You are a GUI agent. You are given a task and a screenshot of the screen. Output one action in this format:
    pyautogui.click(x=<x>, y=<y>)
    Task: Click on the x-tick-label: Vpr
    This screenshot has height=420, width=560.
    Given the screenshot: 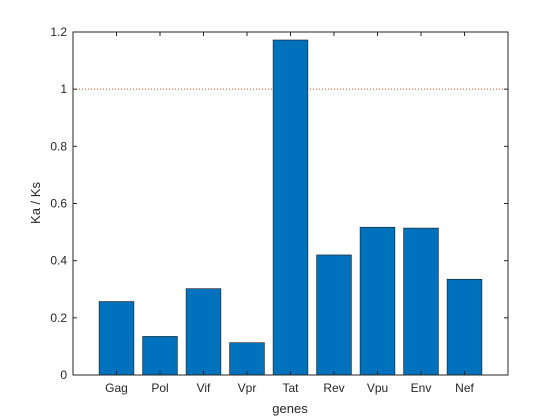 What is the action you would take?
    pyautogui.click(x=247, y=388)
    